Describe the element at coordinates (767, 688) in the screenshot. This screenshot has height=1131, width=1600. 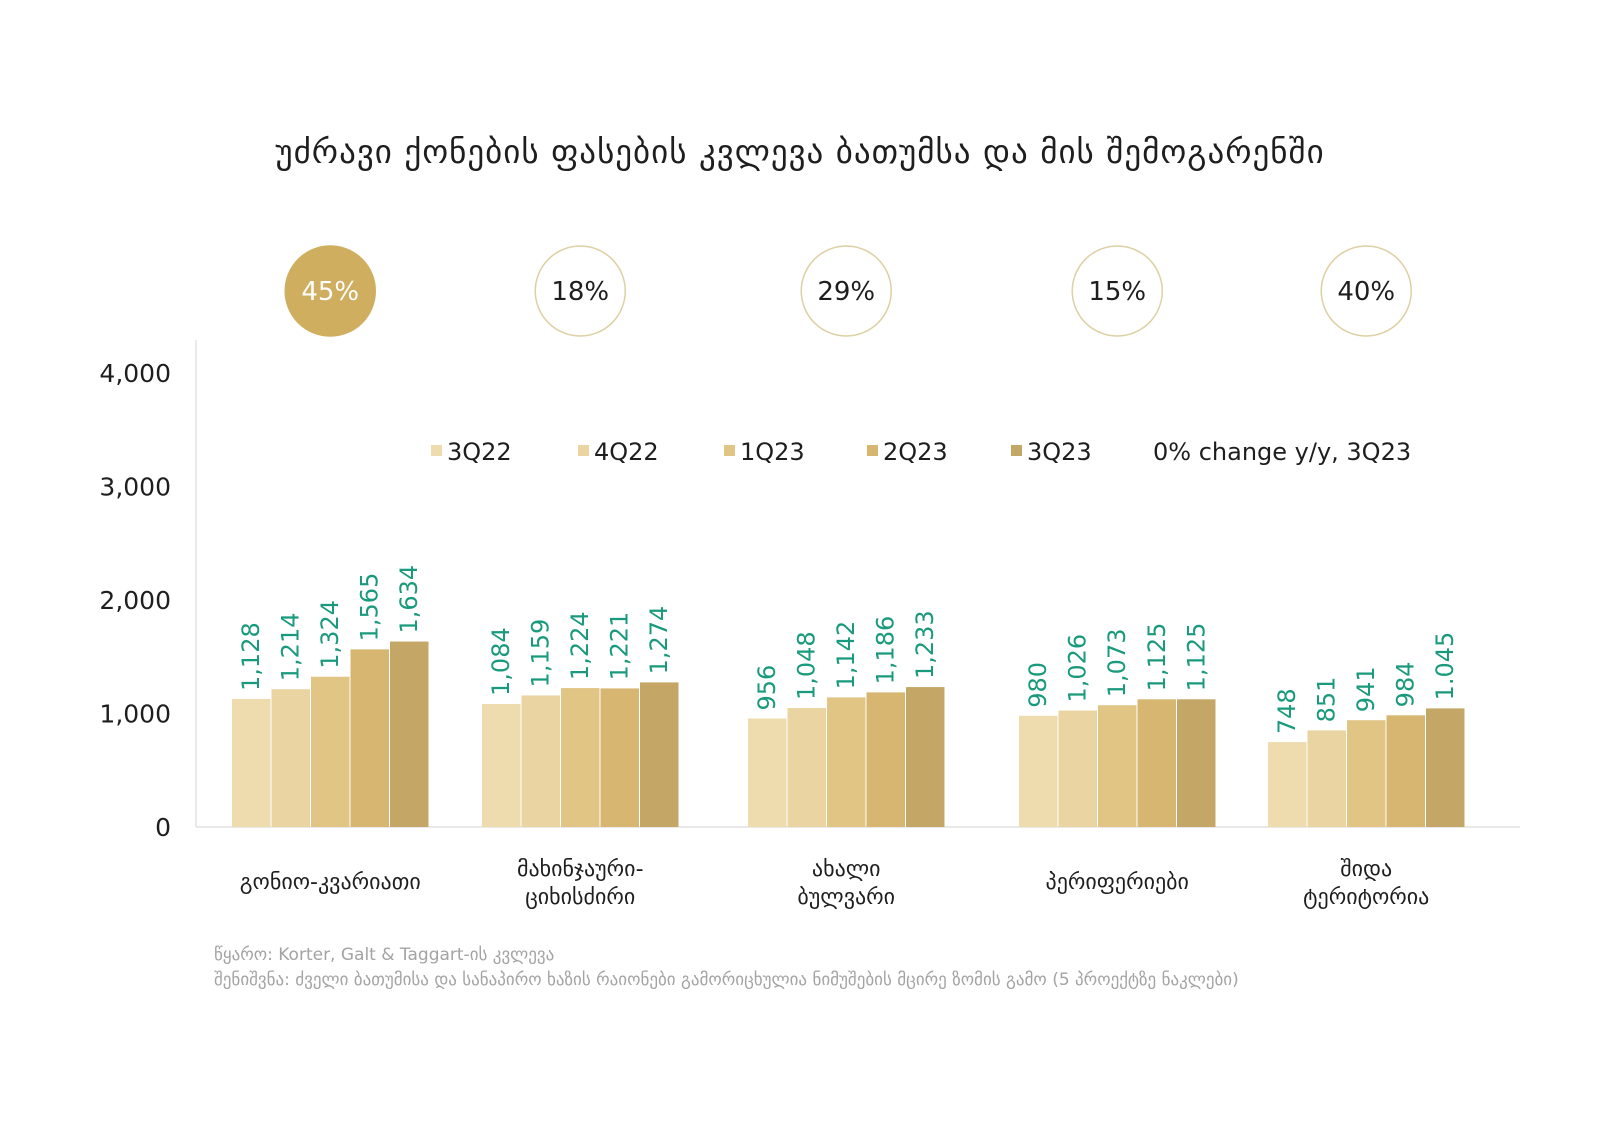
I see `value-label: 956` at that location.